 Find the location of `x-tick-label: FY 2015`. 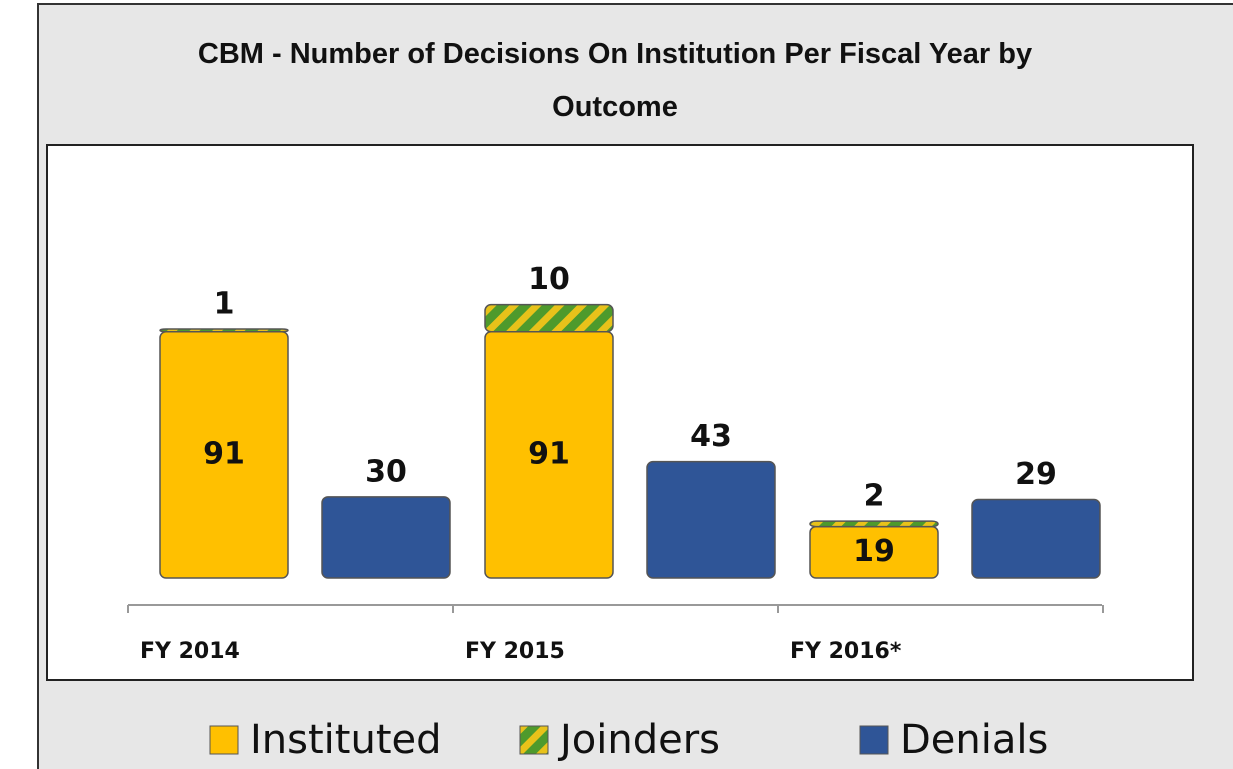

x-tick-label: FY 2015 is located at coordinates (515, 651).